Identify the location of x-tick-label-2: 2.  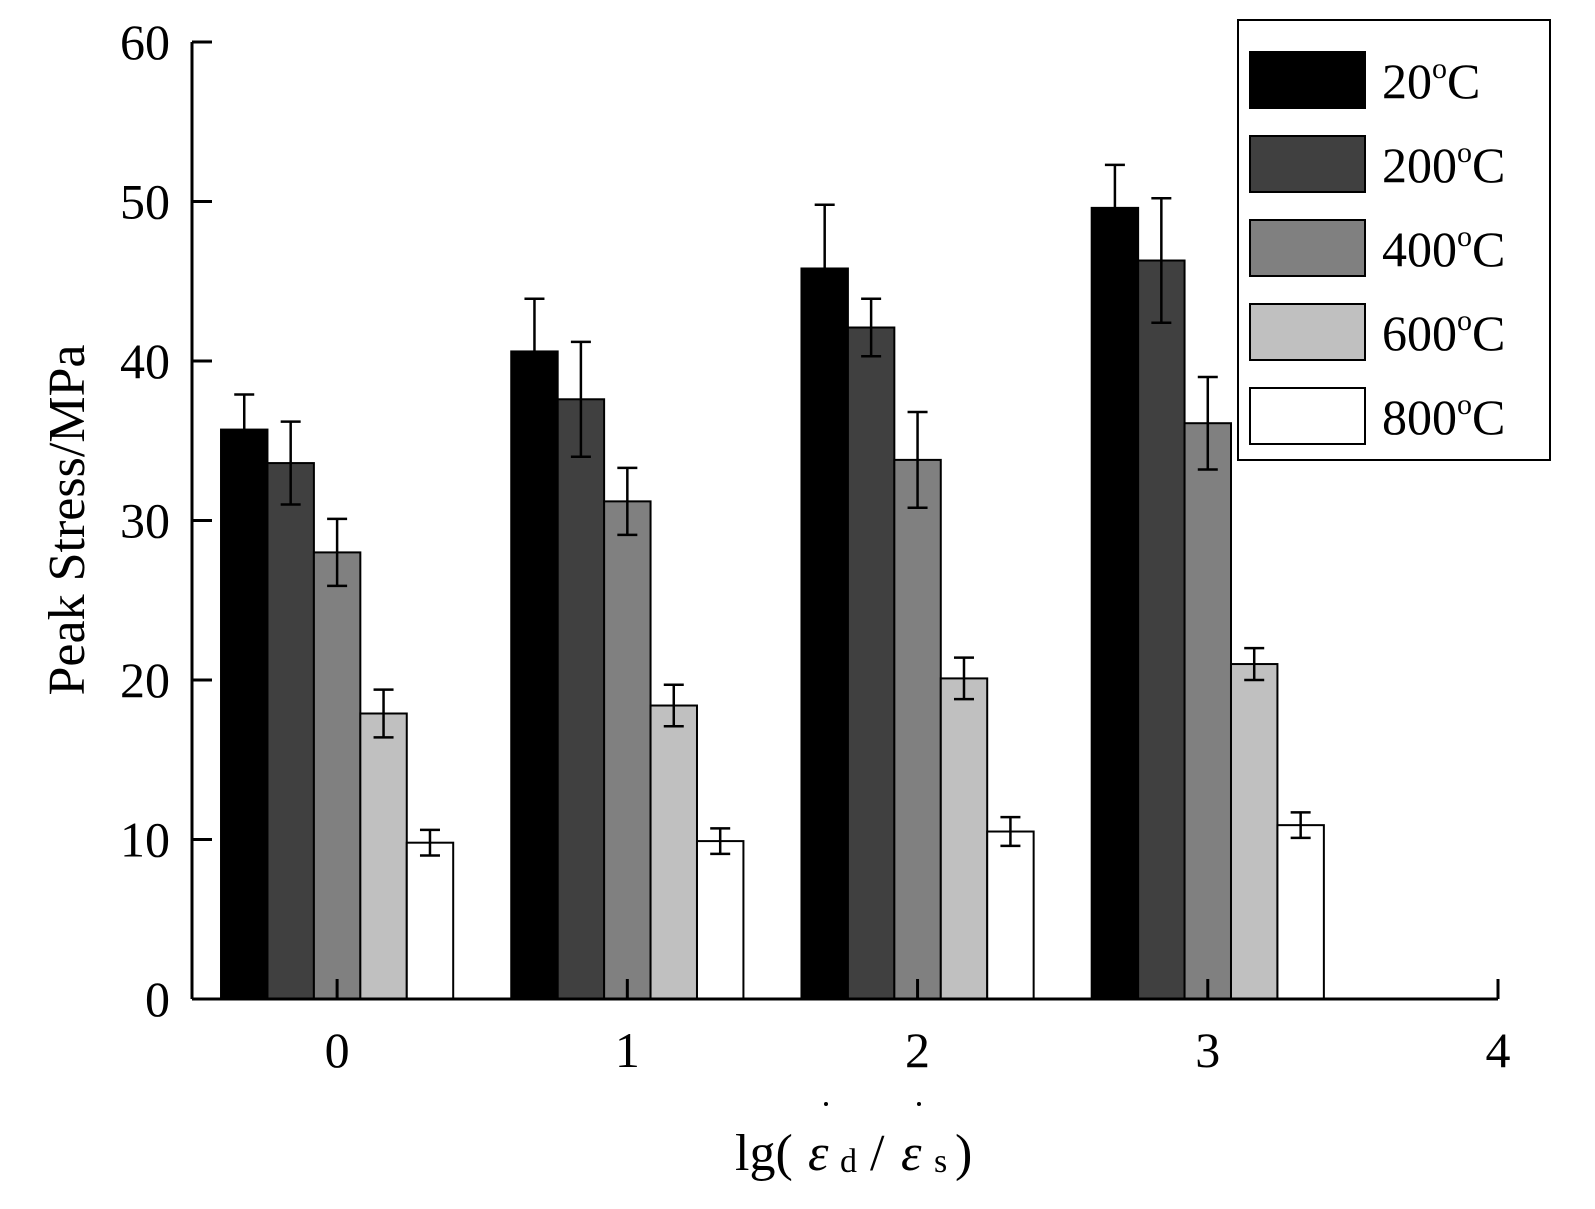
(917, 1050).